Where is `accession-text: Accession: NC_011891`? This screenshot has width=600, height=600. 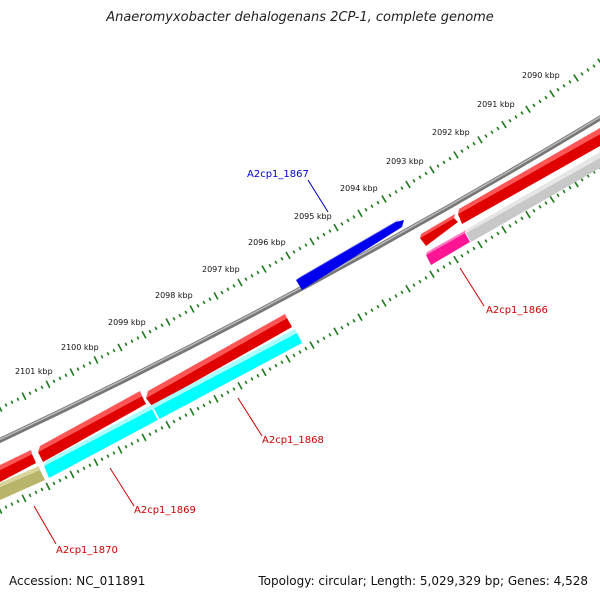 accession-text: Accession: NC_011891 is located at coordinates (77, 581).